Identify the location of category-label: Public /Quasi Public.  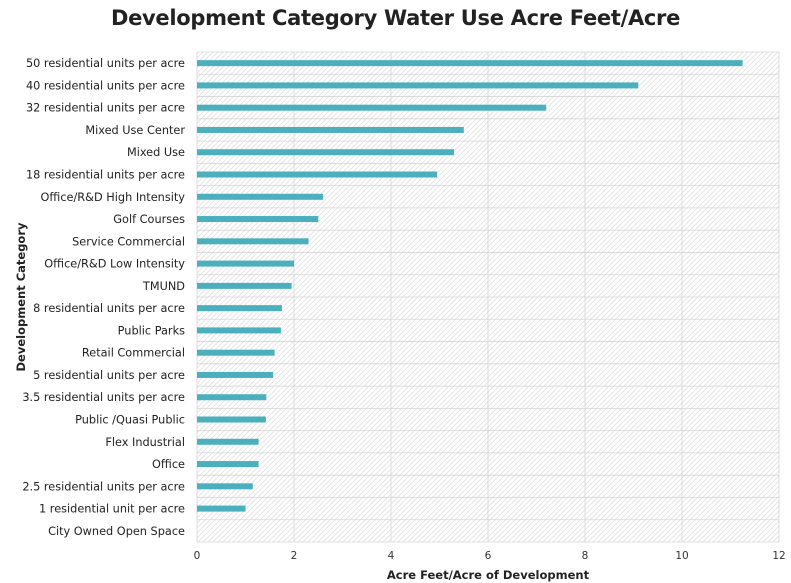
(130, 420).